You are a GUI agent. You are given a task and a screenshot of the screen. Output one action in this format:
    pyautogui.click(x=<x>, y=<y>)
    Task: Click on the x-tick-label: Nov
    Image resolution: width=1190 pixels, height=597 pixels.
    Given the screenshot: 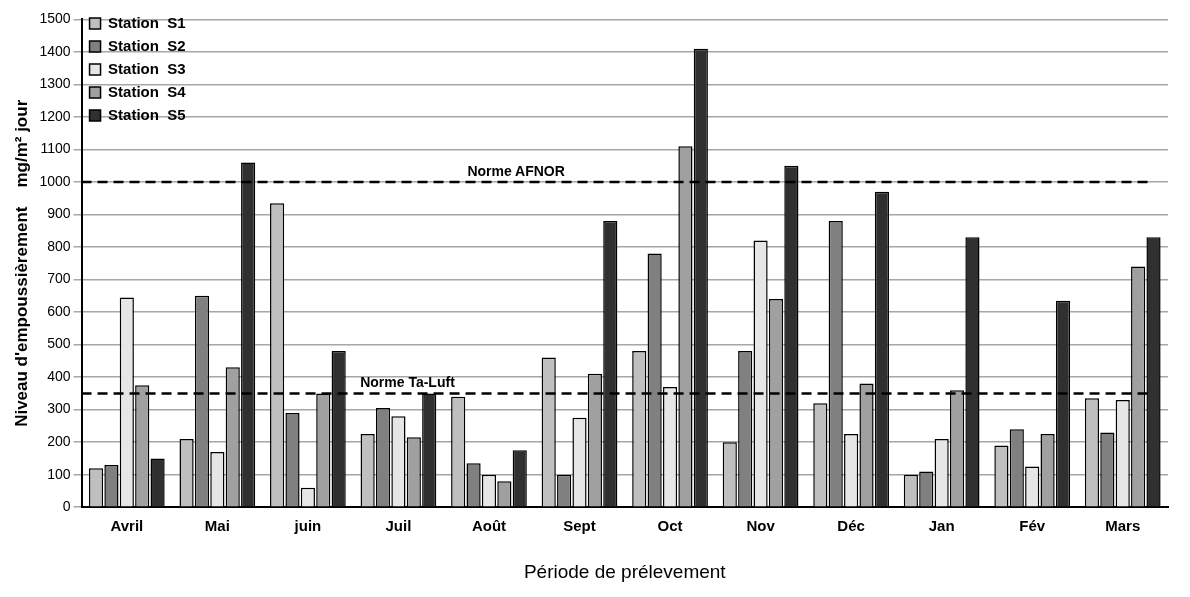 What is the action you would take?
    pyautogui.click(x=761, y=526)
    